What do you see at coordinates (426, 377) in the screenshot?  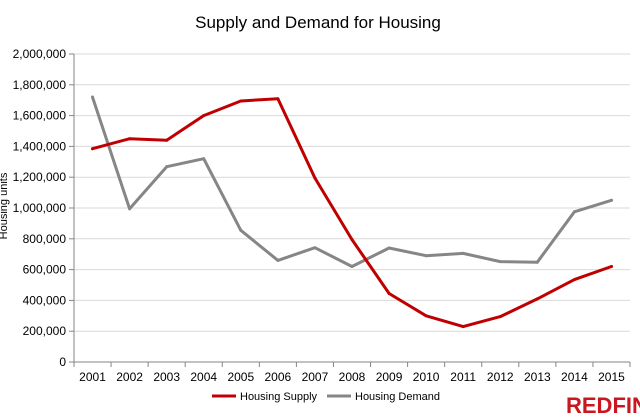 I see `x-tick-label: 2010` at bounding box center [426, 377].